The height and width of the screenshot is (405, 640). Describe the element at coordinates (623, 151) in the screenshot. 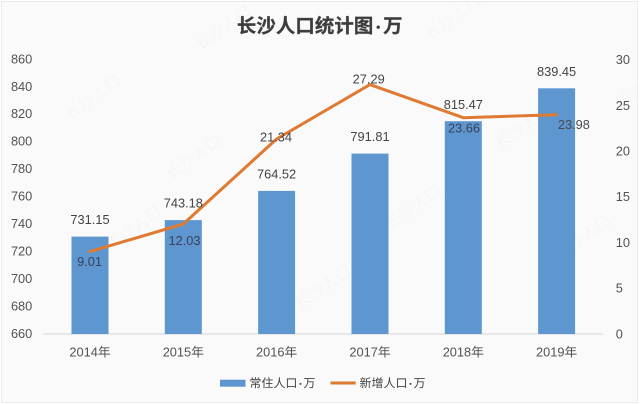

I see `svg-text: 20` at that location.